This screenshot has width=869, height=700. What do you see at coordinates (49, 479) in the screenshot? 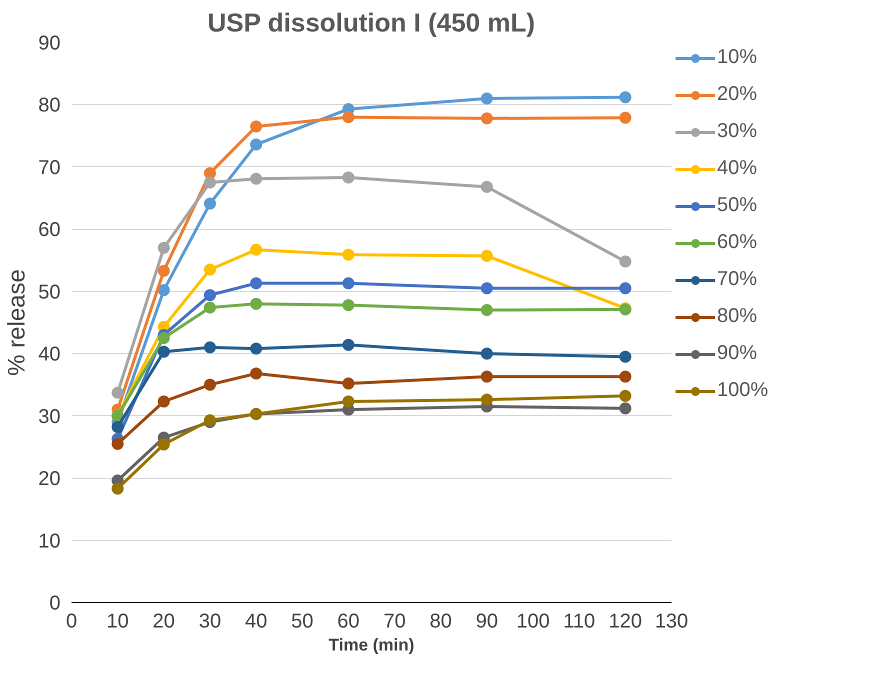
I see `y-tick-label: 20` at bounding box center [49, 479].